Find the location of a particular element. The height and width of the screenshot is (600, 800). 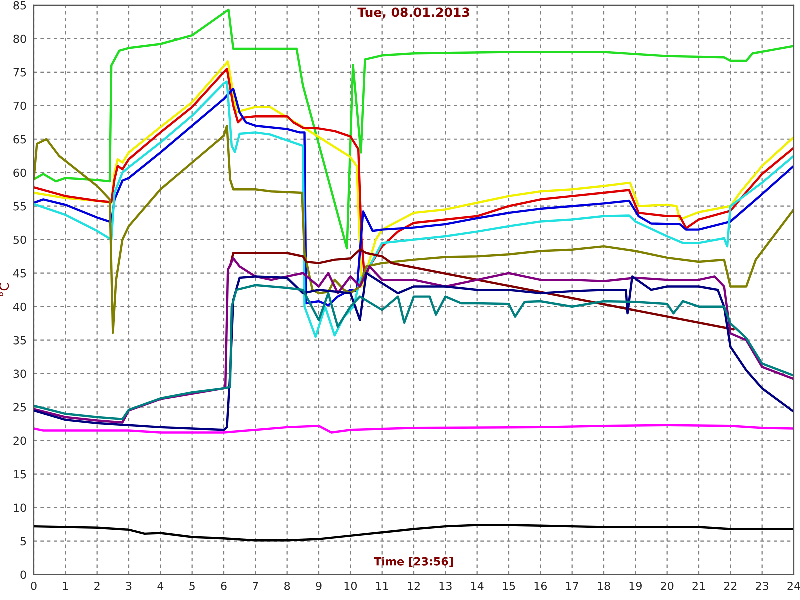

y-tick-label: 60 is located at coordinates (20, 173).